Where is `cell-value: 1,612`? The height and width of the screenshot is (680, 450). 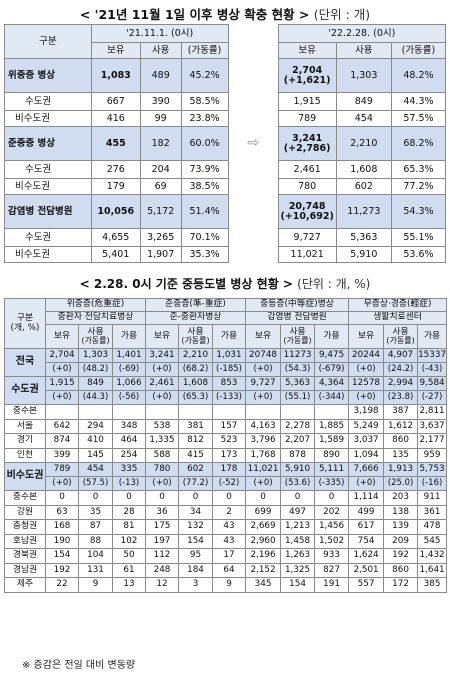
cell-value: 1,612 is located at coordinates (401, 426).